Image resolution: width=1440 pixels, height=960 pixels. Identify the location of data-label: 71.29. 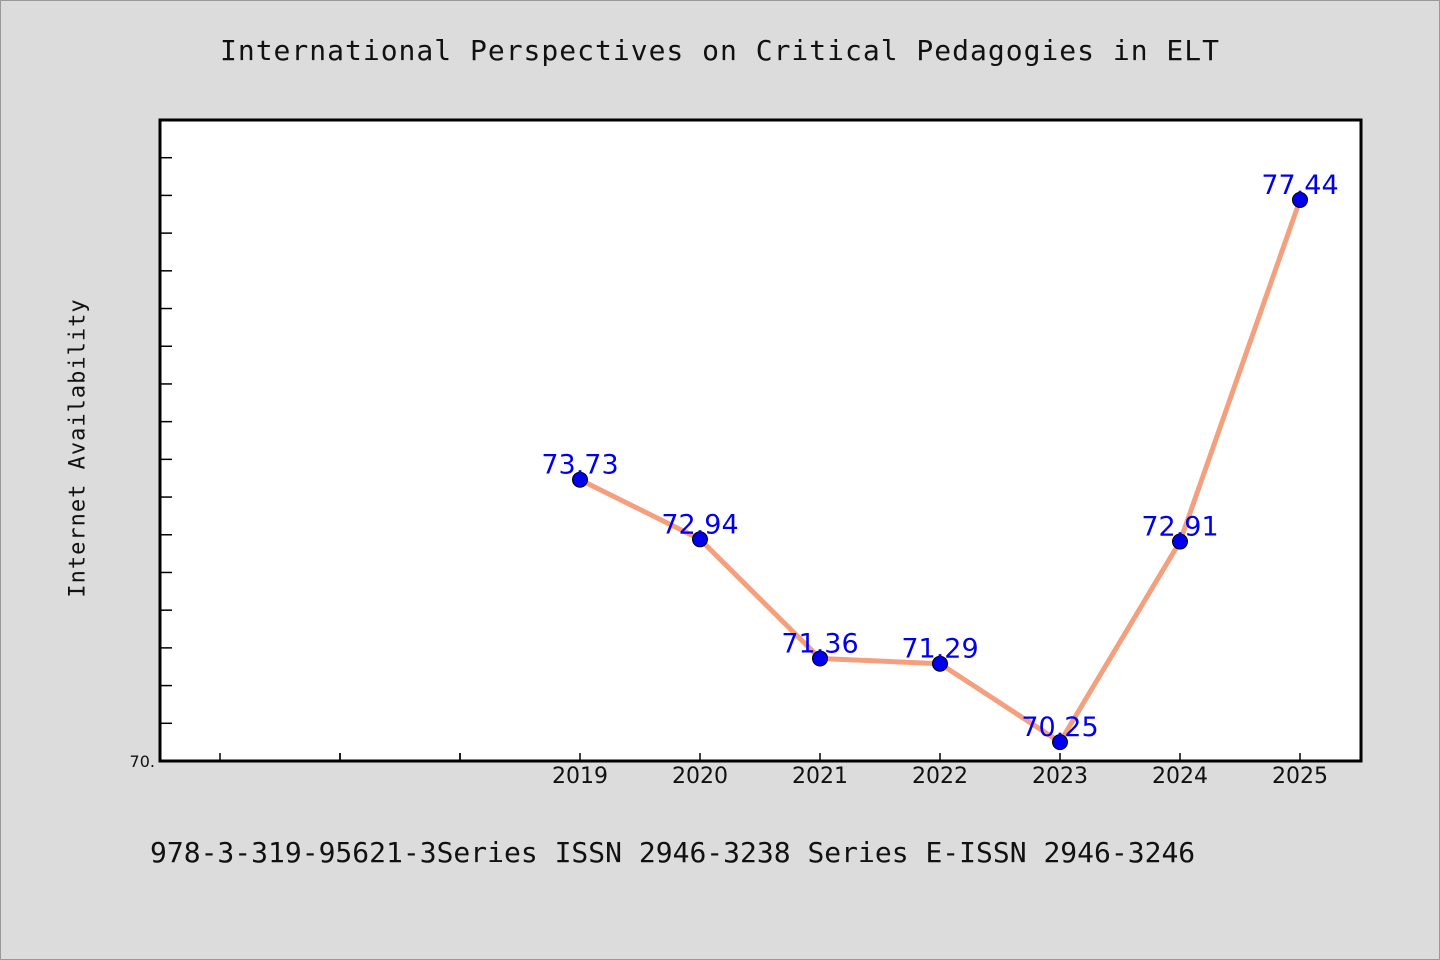
(939, 649).